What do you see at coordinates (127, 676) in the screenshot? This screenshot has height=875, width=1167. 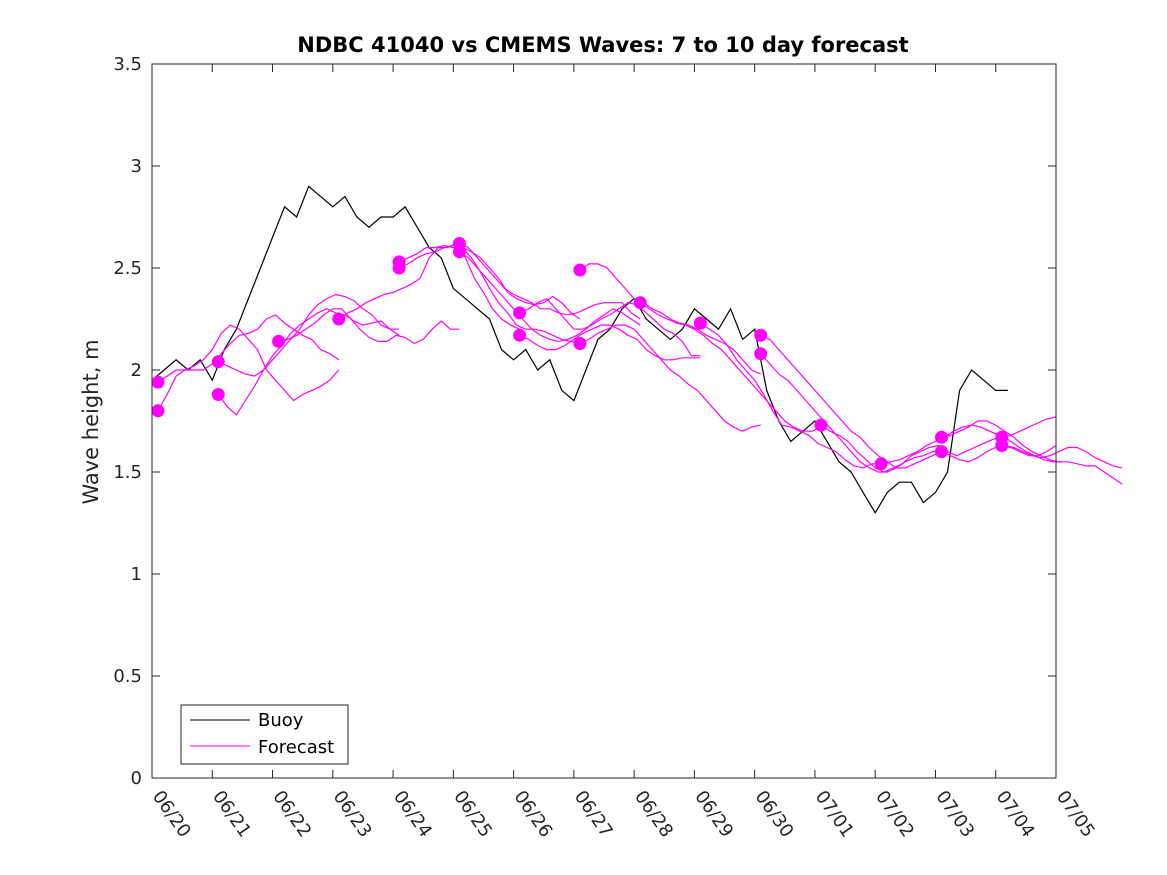 I see `y-tick-label: 0.5` at bounding box center [127, 676].